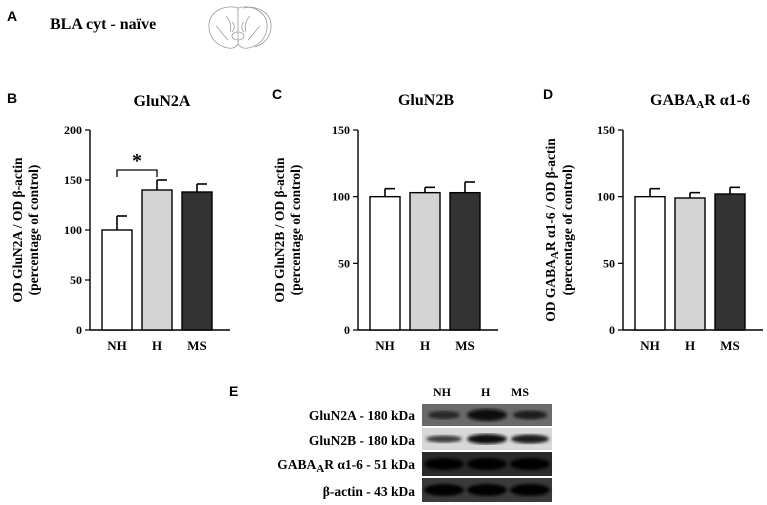 The image size is (767, 505). I want to click on chart-title-glun2b: GluN2B, so click(425, 100).